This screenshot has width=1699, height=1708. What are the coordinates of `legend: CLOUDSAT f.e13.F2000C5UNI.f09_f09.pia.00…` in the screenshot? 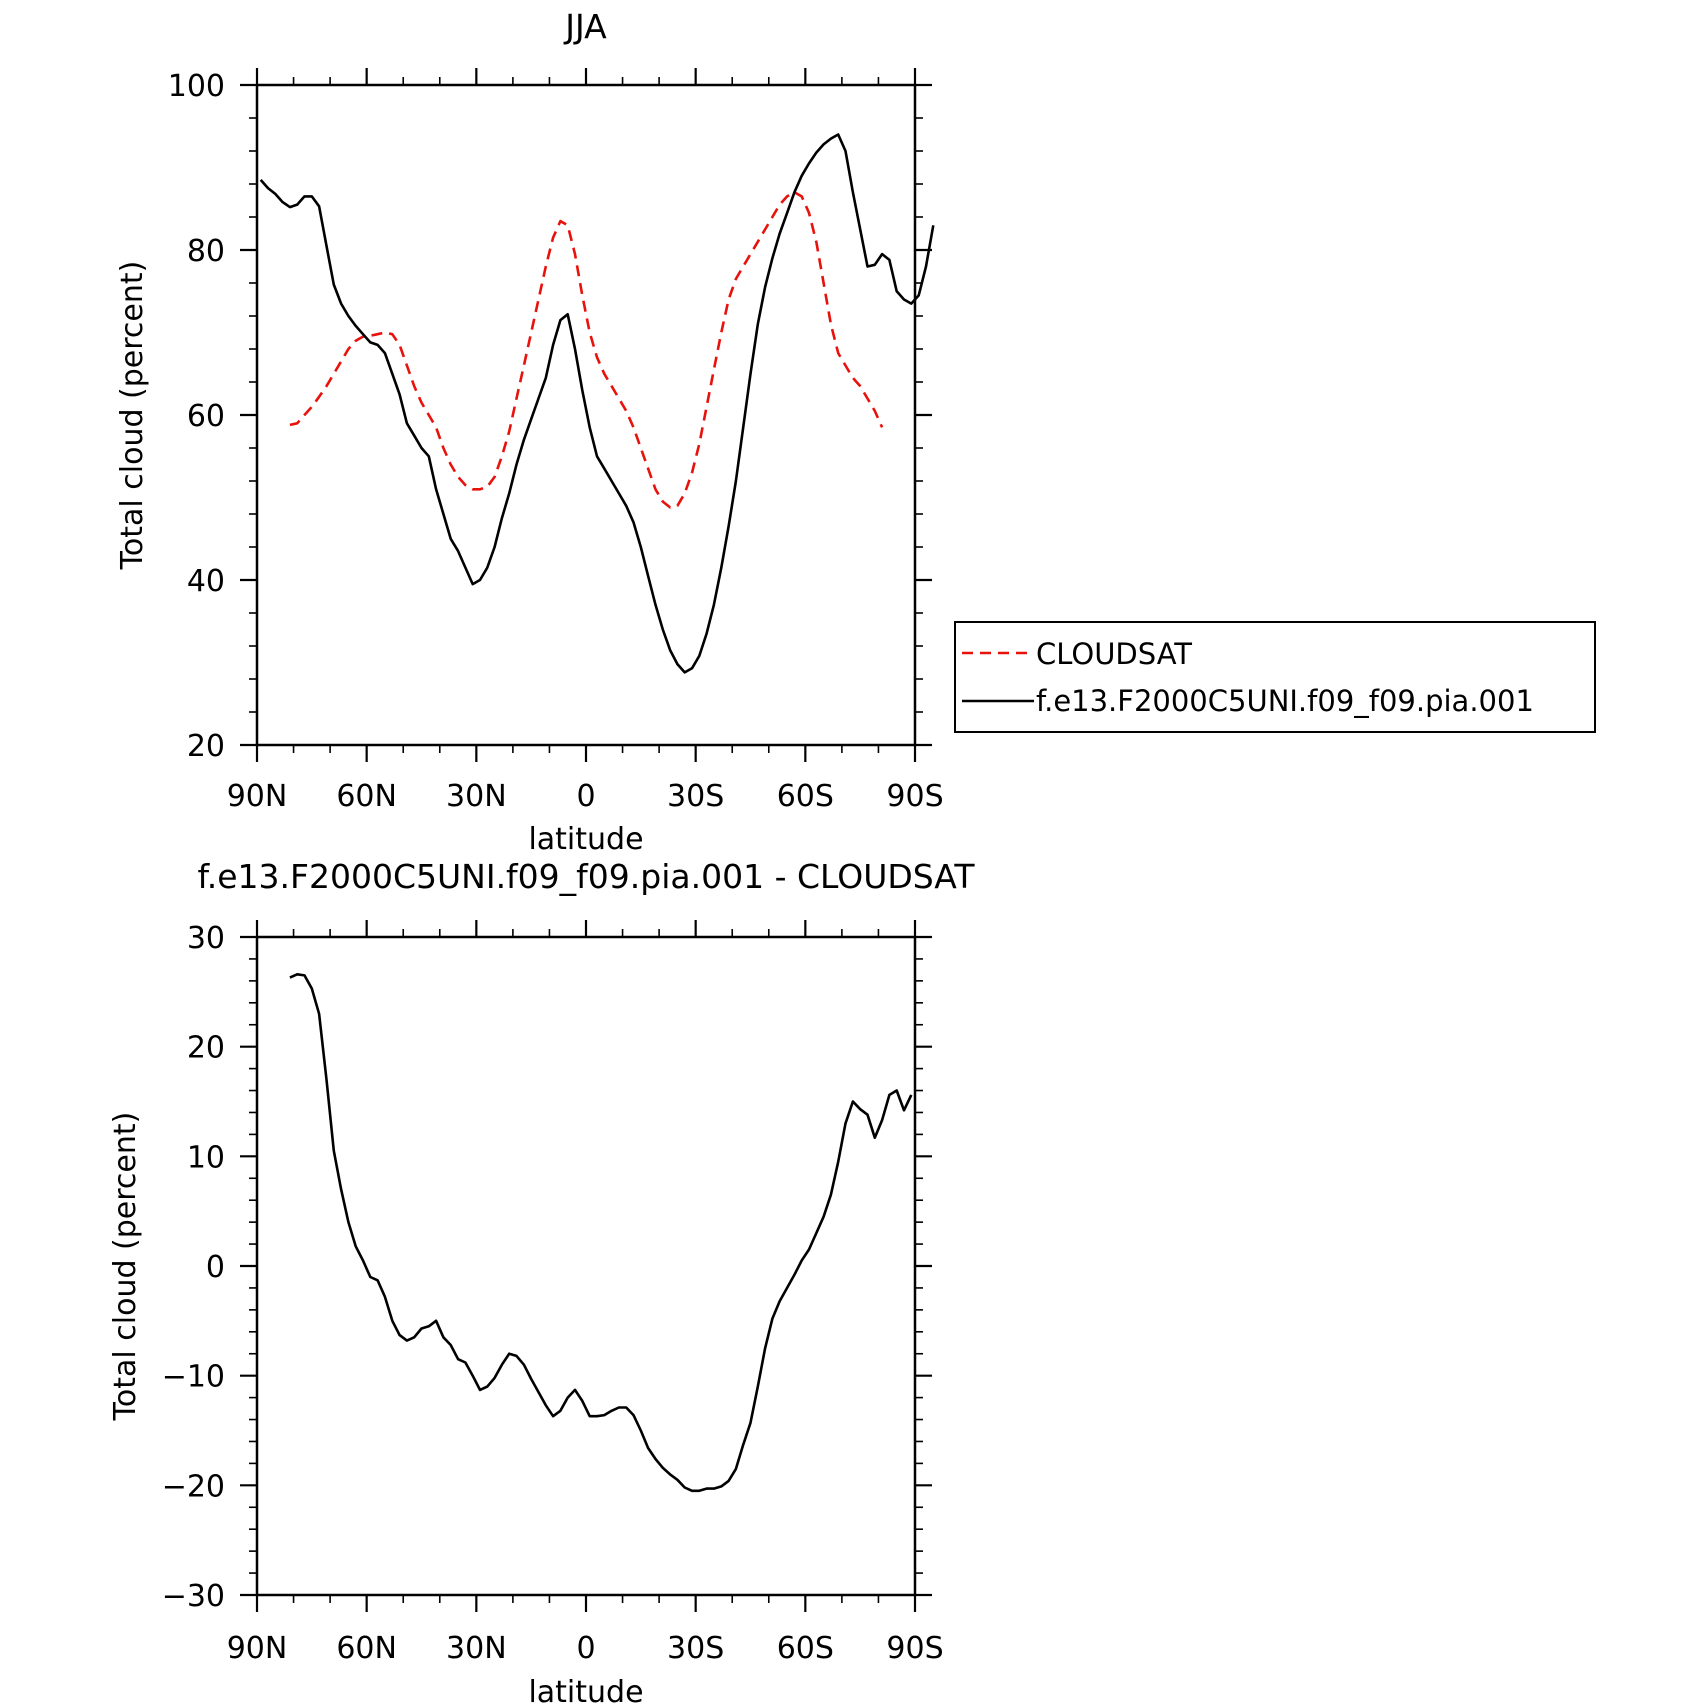 It's located at (1275, 677).